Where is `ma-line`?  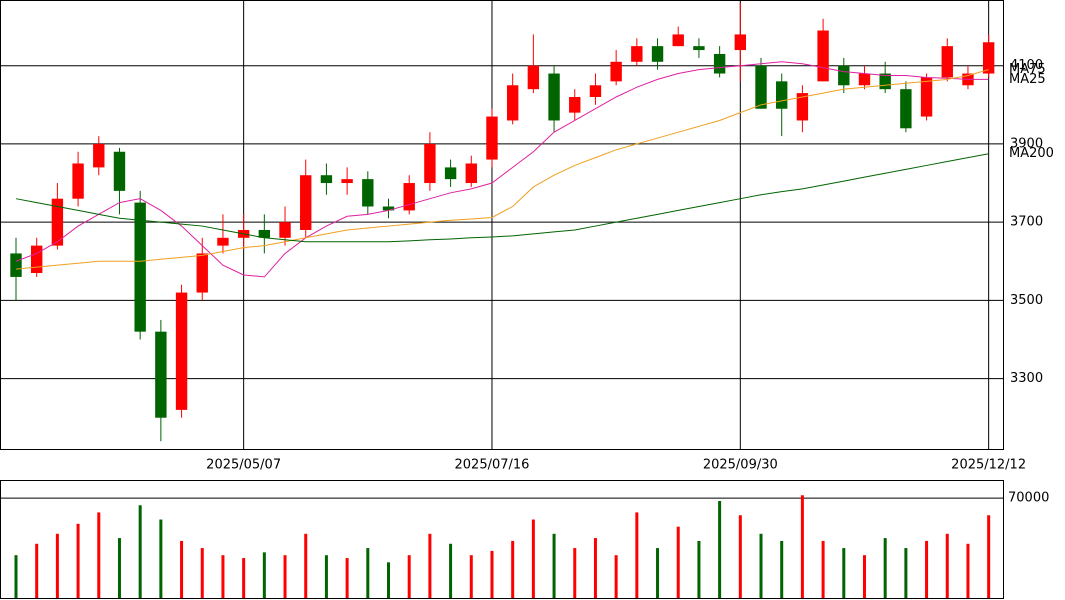
ma-line is located at coordinates (502, 198).